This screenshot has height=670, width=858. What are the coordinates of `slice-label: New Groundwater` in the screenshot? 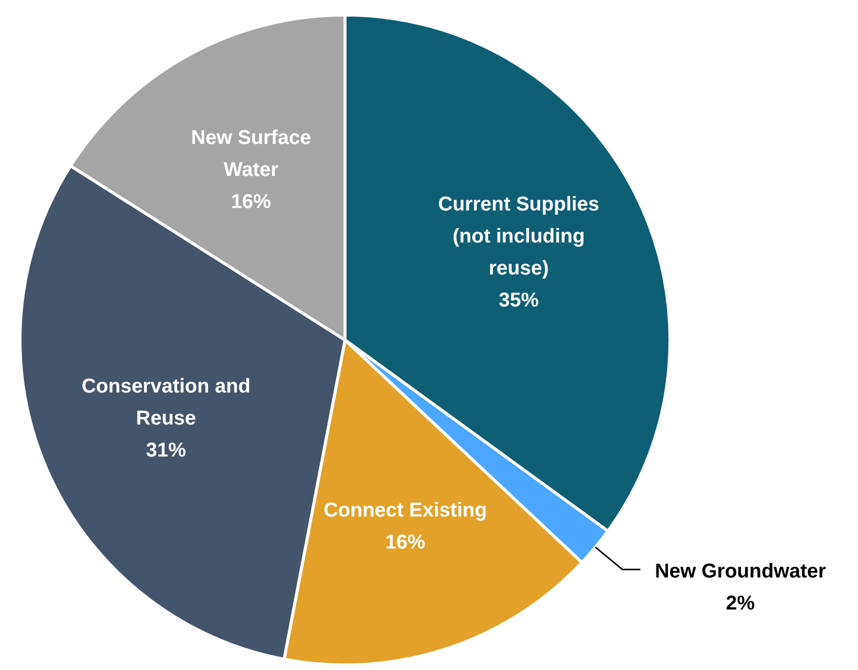 It's located at (740, 571).